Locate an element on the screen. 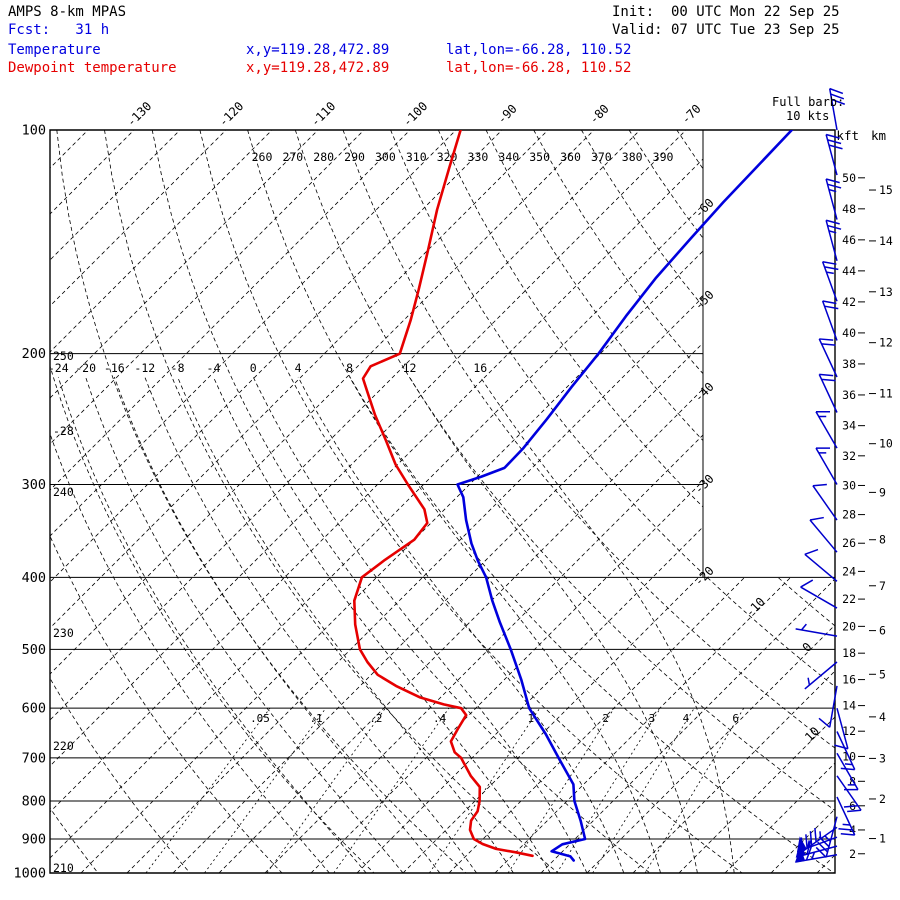  kft-label: 46 is located at coordinates (849, 240).